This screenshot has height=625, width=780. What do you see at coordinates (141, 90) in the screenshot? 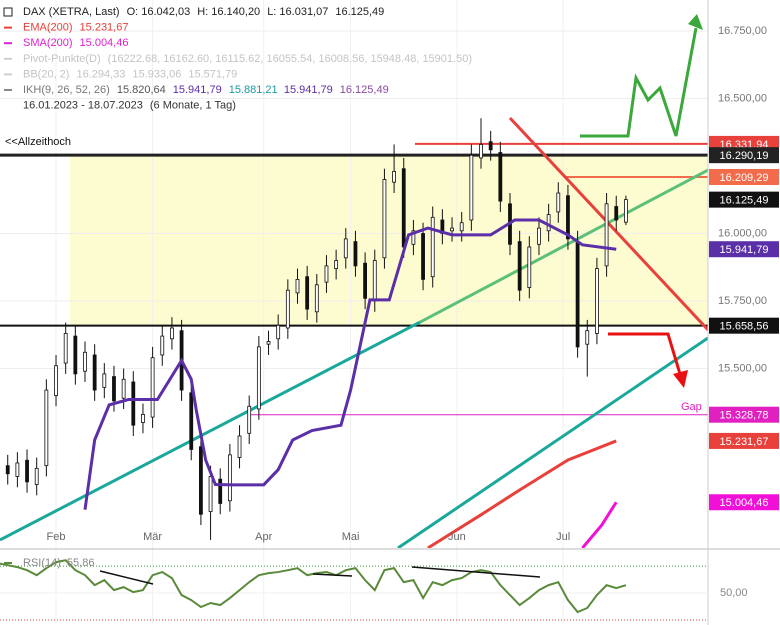
I see `legend-text: 15.820,64` at bounding box center [141, 90].